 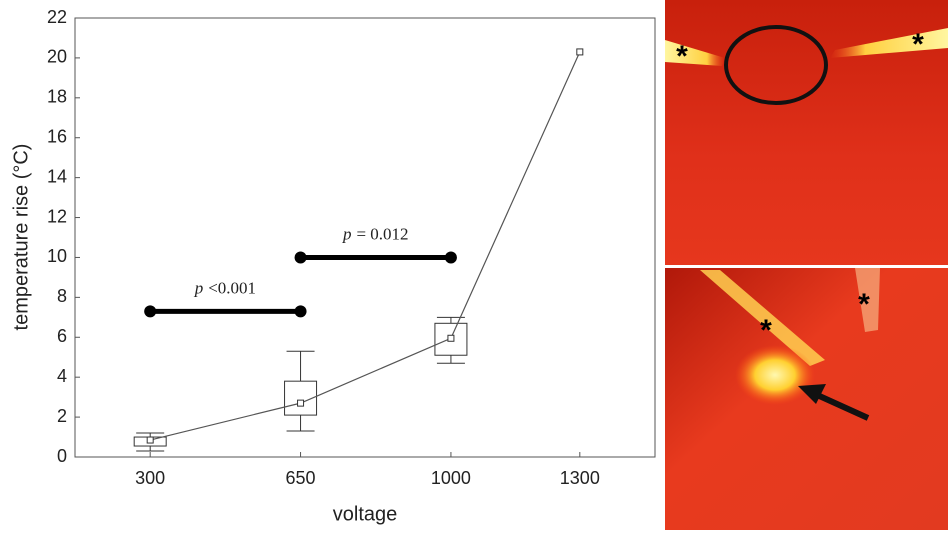 What do you see at coordinates (382, 233) in the screenshot?
I see `p-text: = 0.012` at bounding box center [382, 233].